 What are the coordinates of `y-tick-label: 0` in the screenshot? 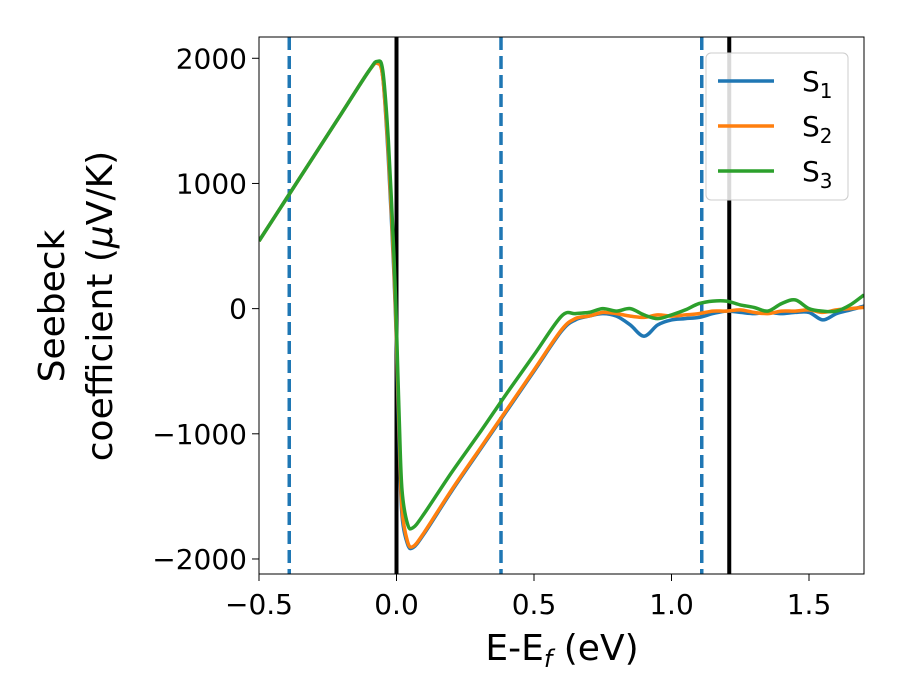 It's located at (238, 309).